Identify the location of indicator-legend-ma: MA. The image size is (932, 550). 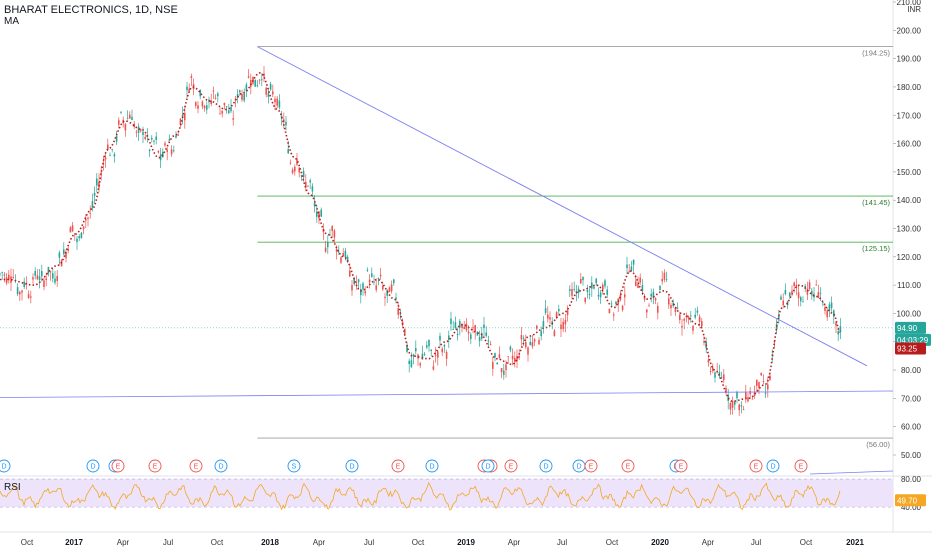
(11, 21).